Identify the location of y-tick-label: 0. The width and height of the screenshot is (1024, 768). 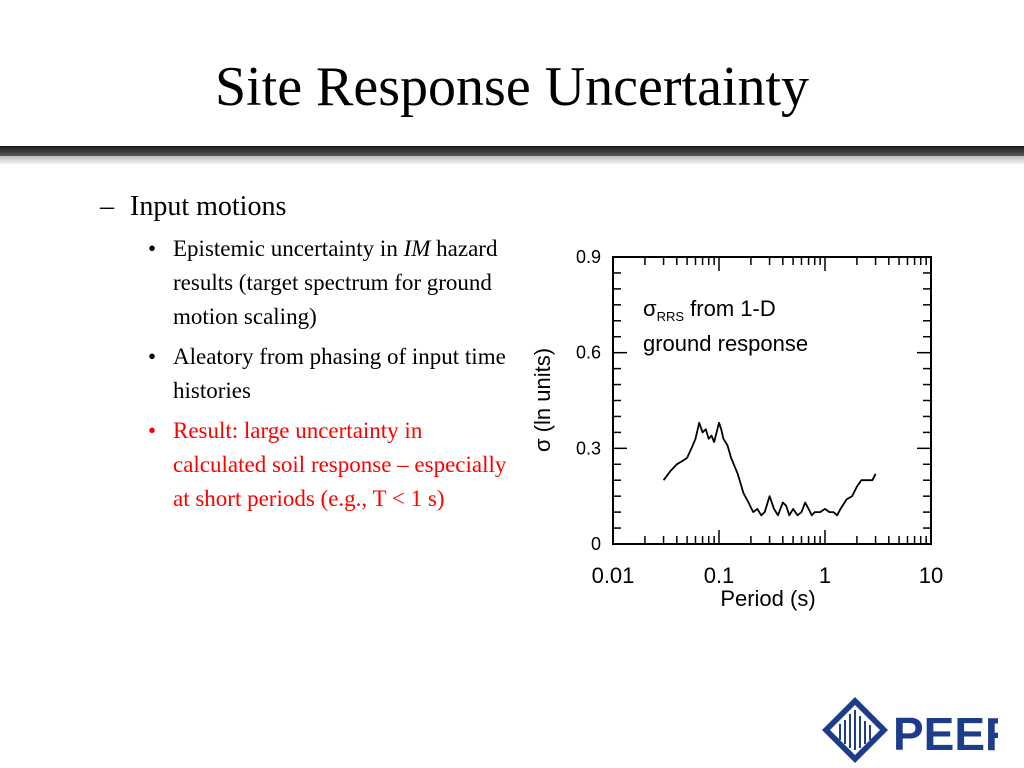
(596, 544).